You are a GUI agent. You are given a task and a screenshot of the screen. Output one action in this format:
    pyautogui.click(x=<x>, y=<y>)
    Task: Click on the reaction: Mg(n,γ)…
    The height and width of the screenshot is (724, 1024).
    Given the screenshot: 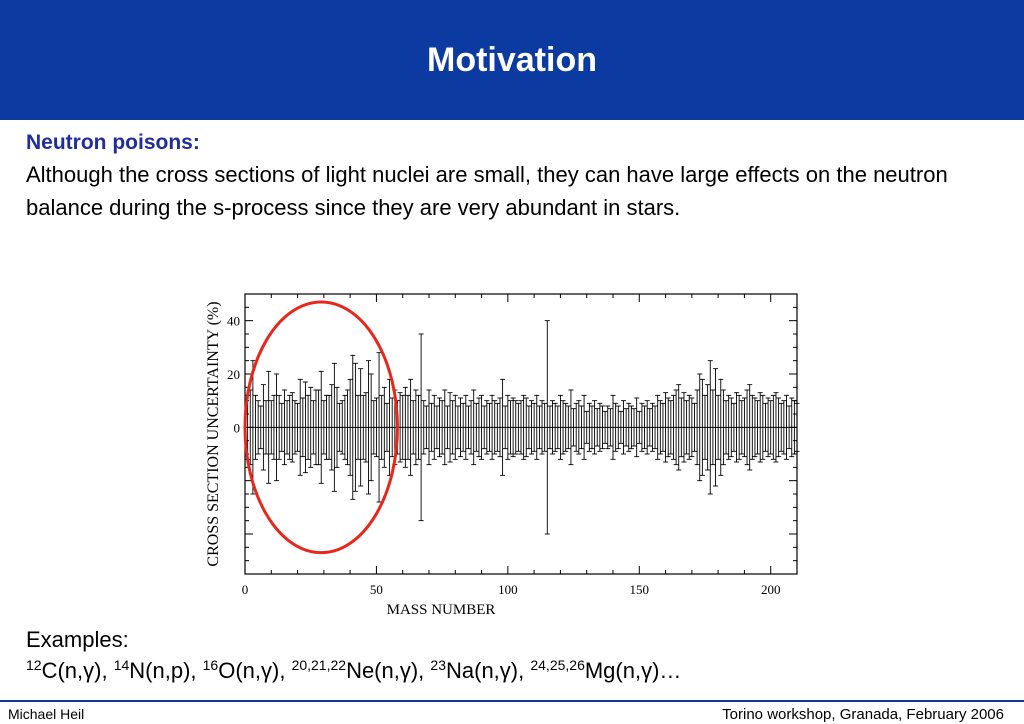 What is the action you would take?
    pyautogui.click(x=633, y=670)
    